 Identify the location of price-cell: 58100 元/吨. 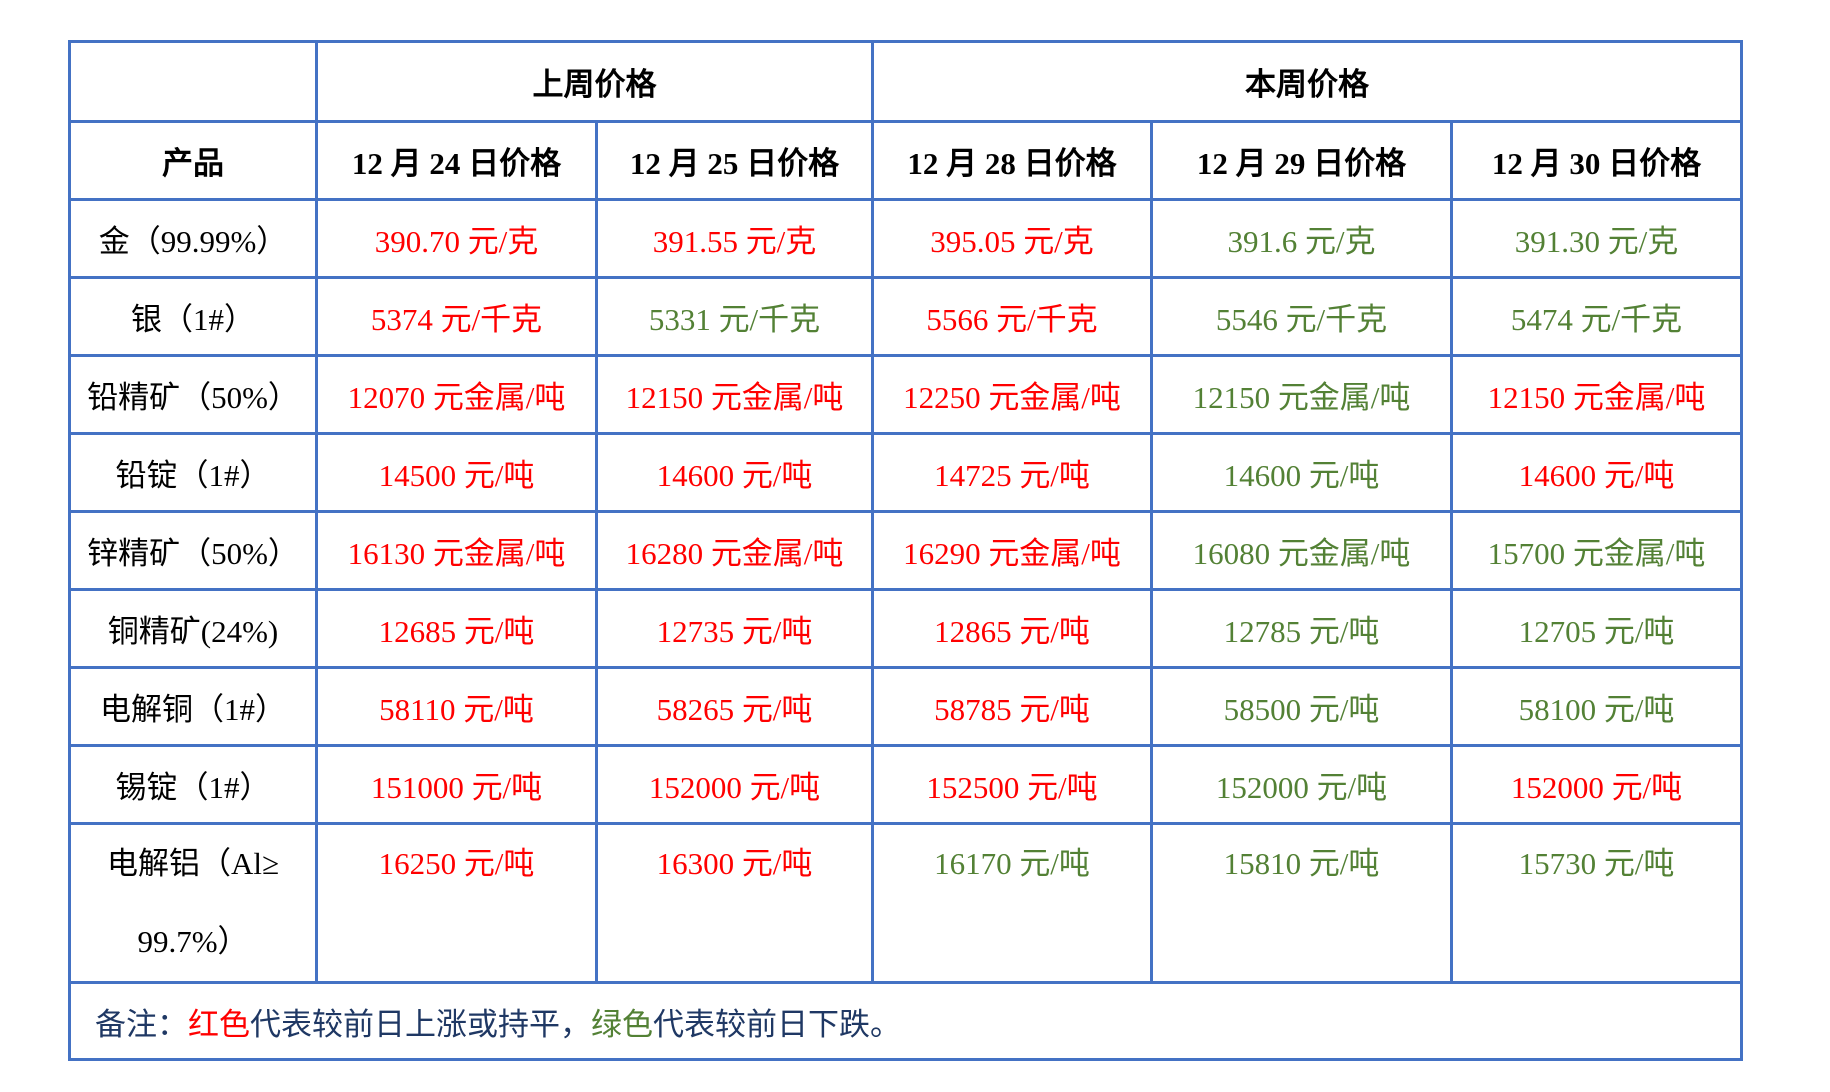
(1596, 706).